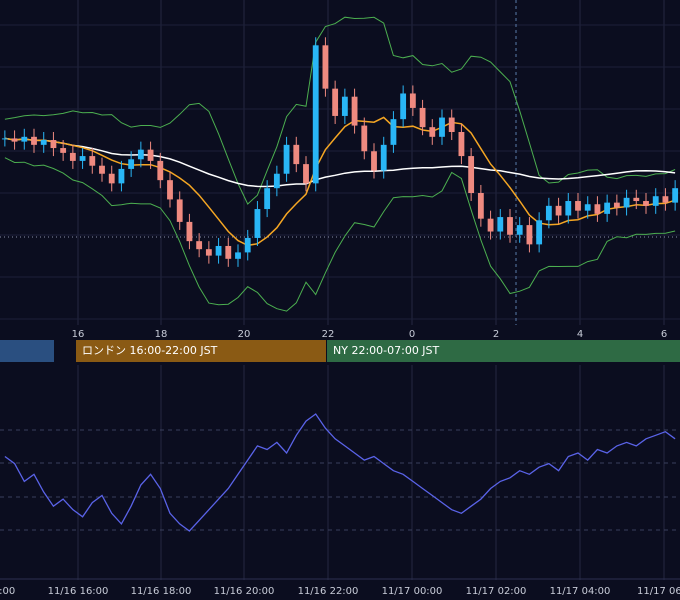  What do you see at coordinates (244, 591) in the screenshot?
I see `x-tick-label: 11/16 20:00` at bounding box center [244, 591].